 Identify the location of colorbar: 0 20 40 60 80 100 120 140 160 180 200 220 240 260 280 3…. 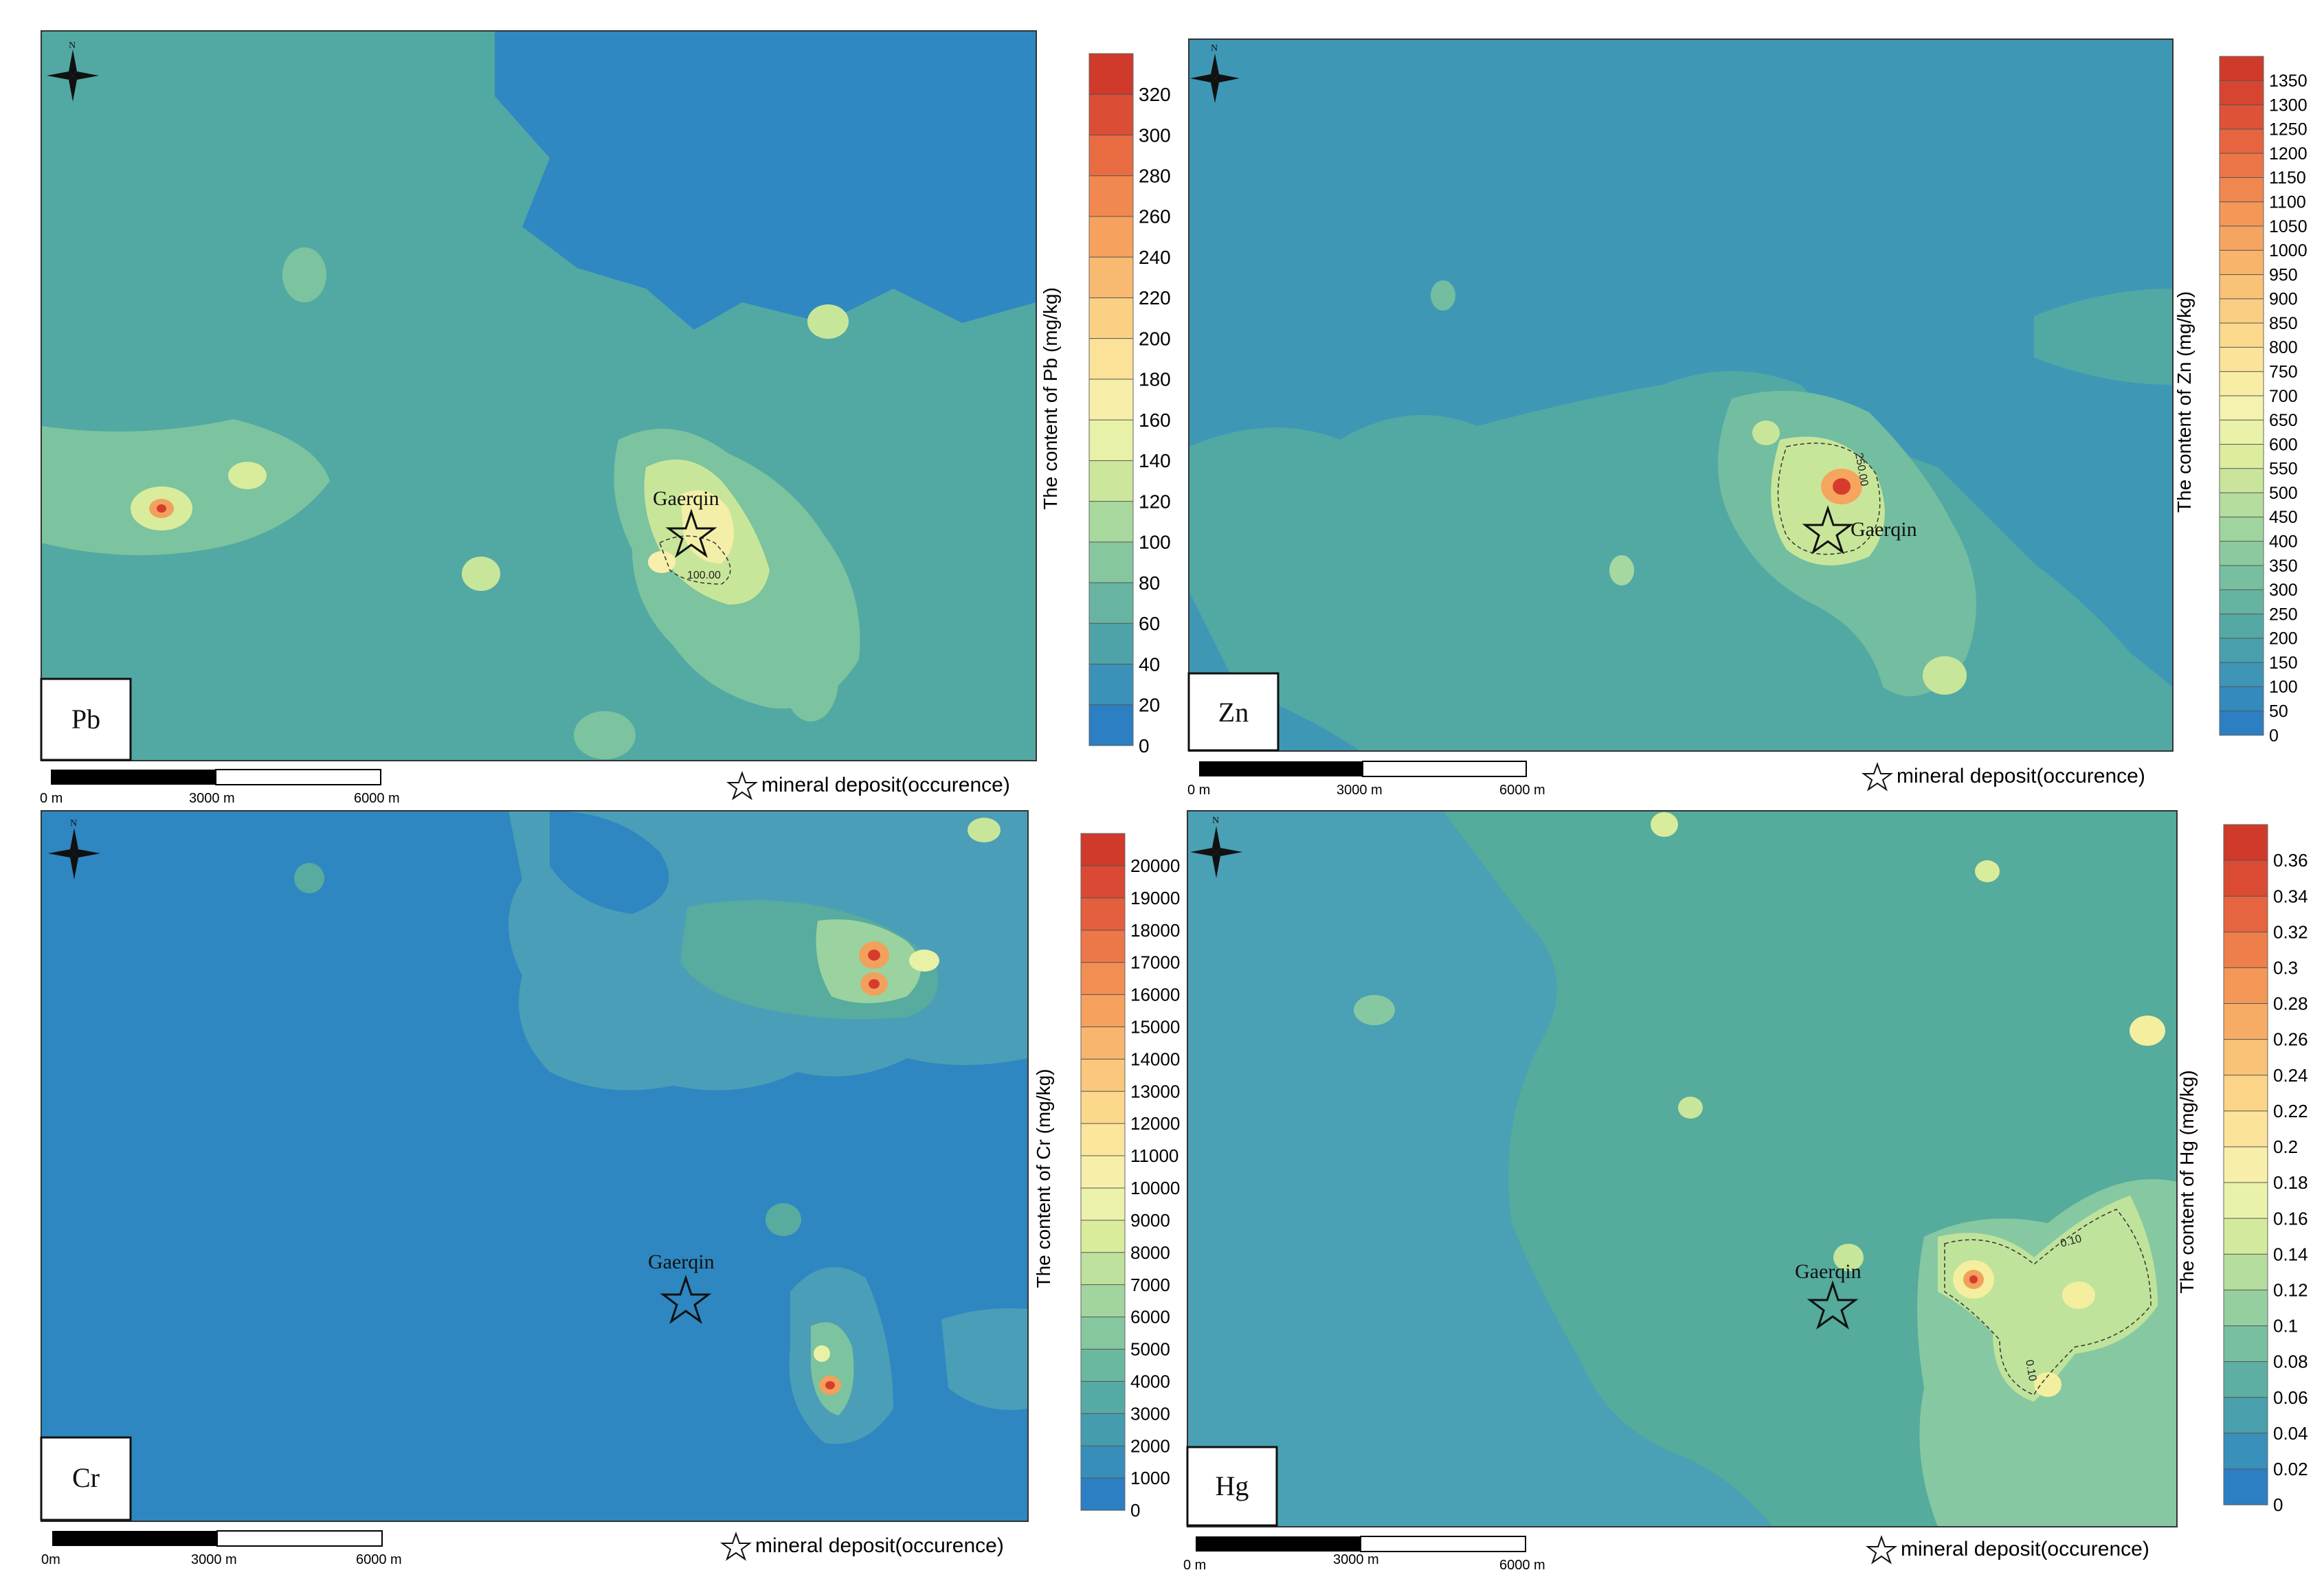
(1129, 405).